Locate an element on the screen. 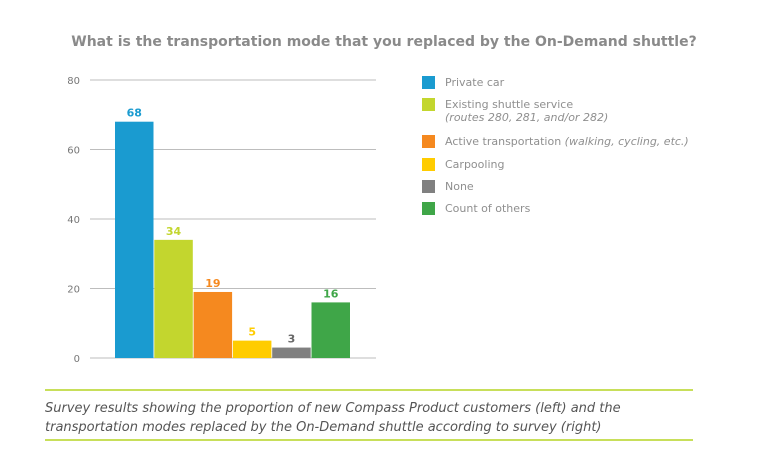  data-label: 3 is located at coordinates (292, 339).